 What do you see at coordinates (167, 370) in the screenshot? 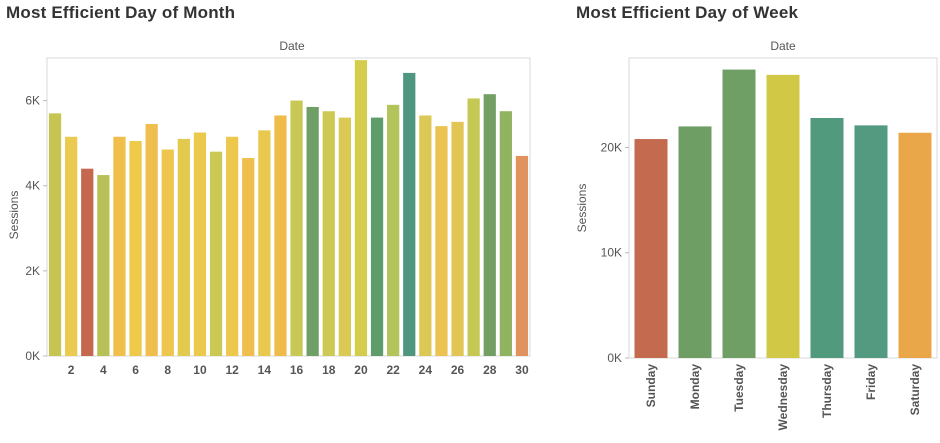
I see `x-tick-label-month: 8` at bounding box center [167, 370].